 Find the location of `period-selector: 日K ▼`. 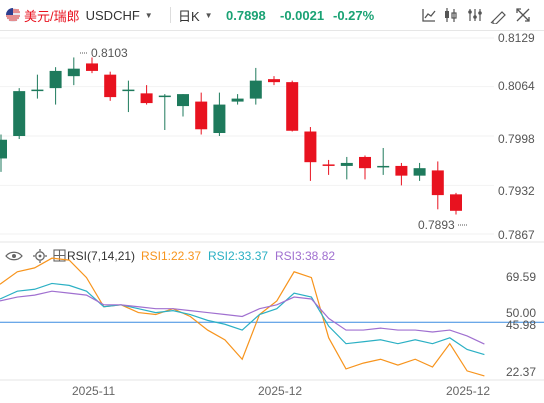

period-selector: 日K ▼ is located at coordinates (195, 15).